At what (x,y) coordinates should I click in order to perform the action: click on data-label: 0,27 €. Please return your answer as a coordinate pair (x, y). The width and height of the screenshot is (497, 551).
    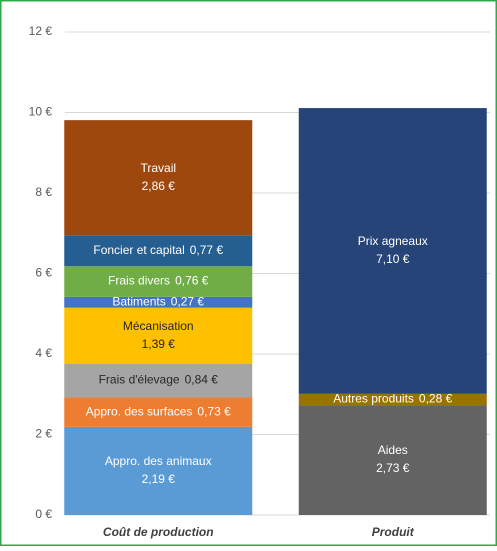
    Looking at the image, I should click on (188, 301).